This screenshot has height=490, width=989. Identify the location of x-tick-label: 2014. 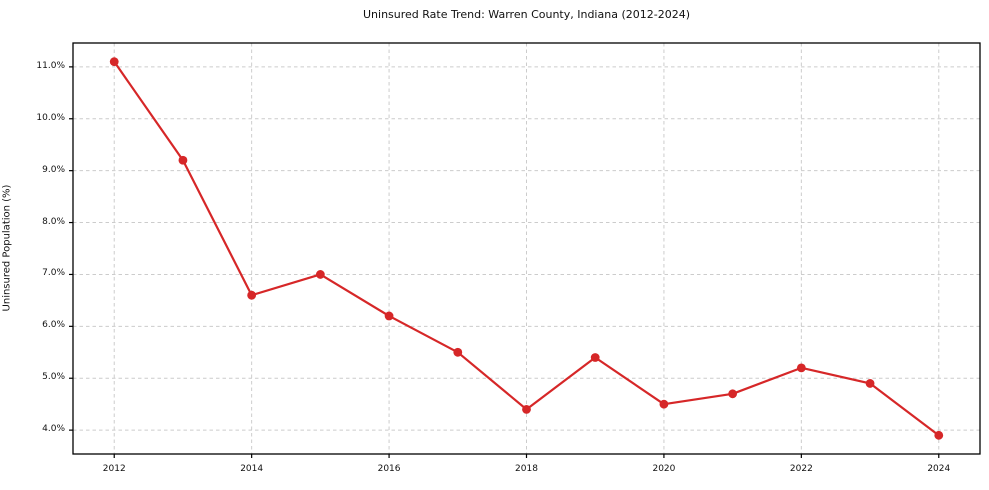
(252, 469).